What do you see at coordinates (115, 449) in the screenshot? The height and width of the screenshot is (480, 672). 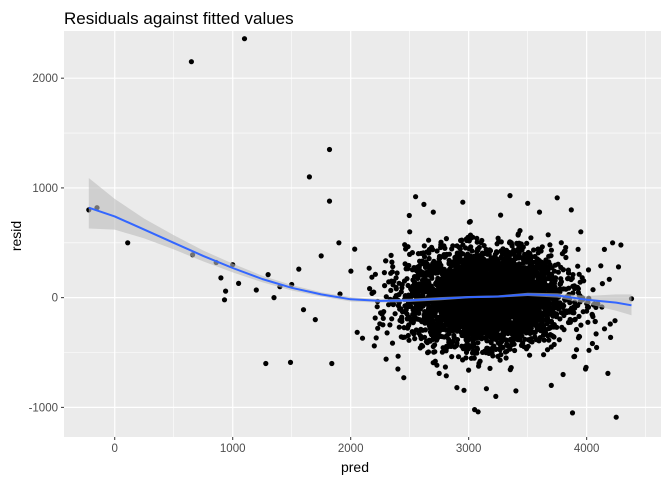 I see `x-tick-label: 0` at bounding box center [115, 449].